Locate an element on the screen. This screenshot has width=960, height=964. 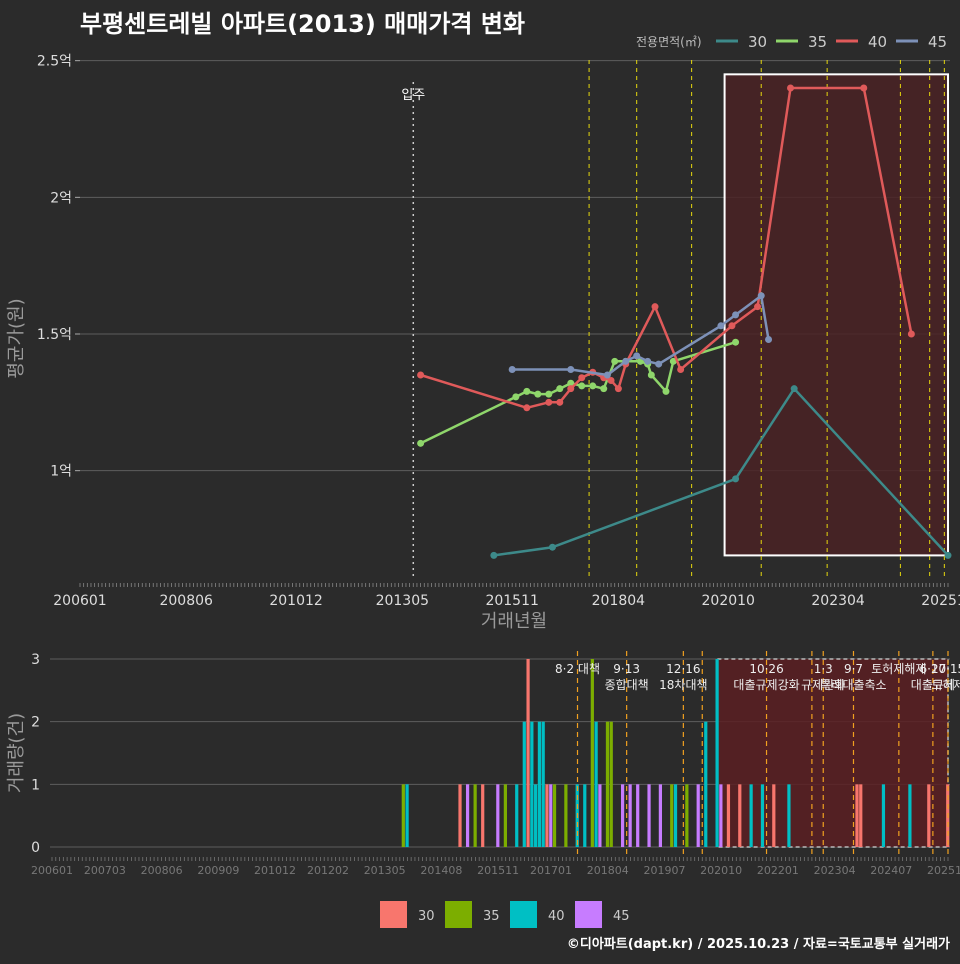
bar-legend-label-30: 30 is located at coordinates (426, 916).